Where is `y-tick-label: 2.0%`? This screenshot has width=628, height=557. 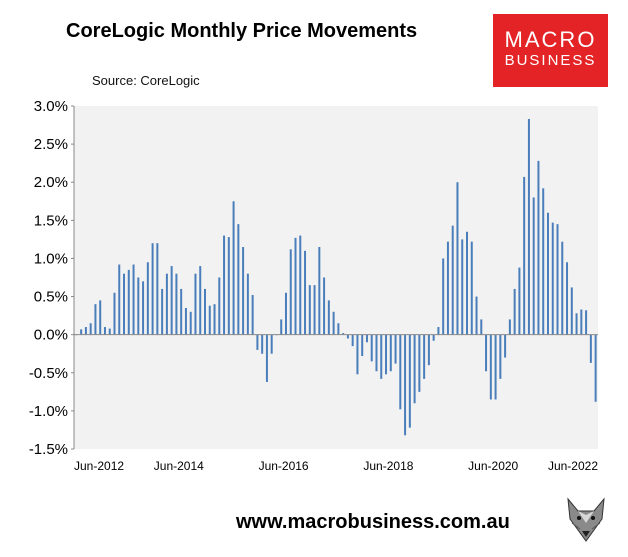
y-tick-label: 2.0% is located at coordinates (51, 182).